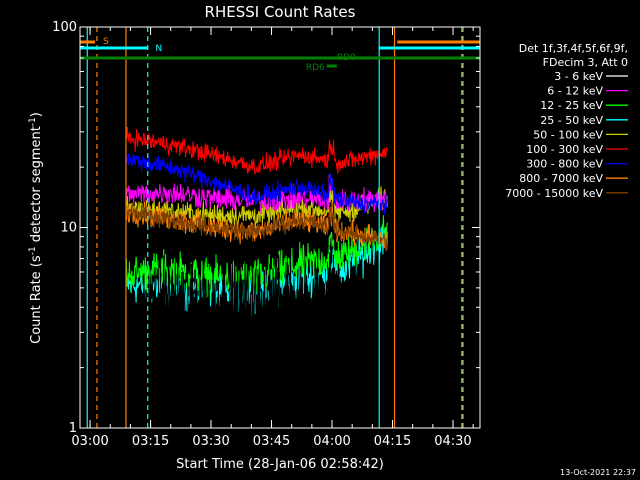 This screenshot has height=480, width=640. What do you see at coordinates (89, 441) in the screenshot?
I see `x-tick-label: 03:00` at bounding box center [89, 441].